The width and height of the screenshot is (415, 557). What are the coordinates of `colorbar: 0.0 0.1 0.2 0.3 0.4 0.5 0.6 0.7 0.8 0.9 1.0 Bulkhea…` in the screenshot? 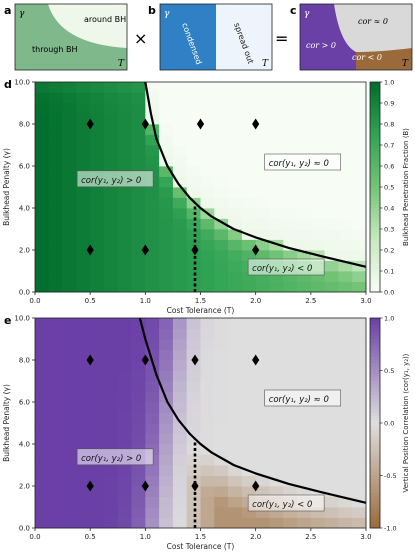 It's located at (389, 188).